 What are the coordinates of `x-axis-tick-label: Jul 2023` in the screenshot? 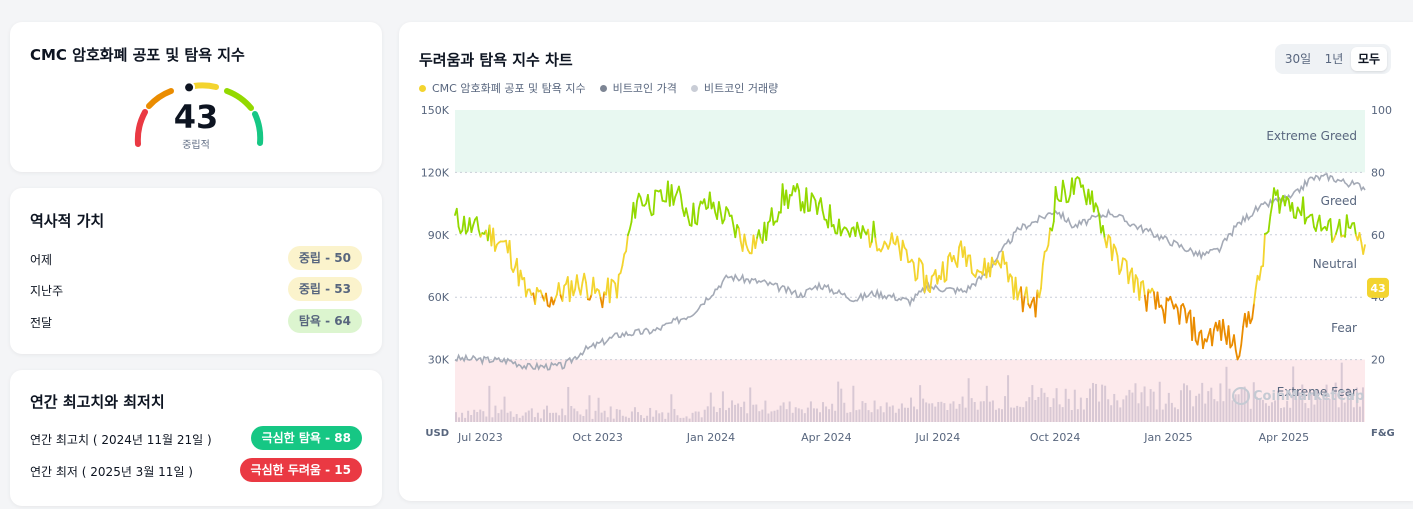 It's located at (480, 437).